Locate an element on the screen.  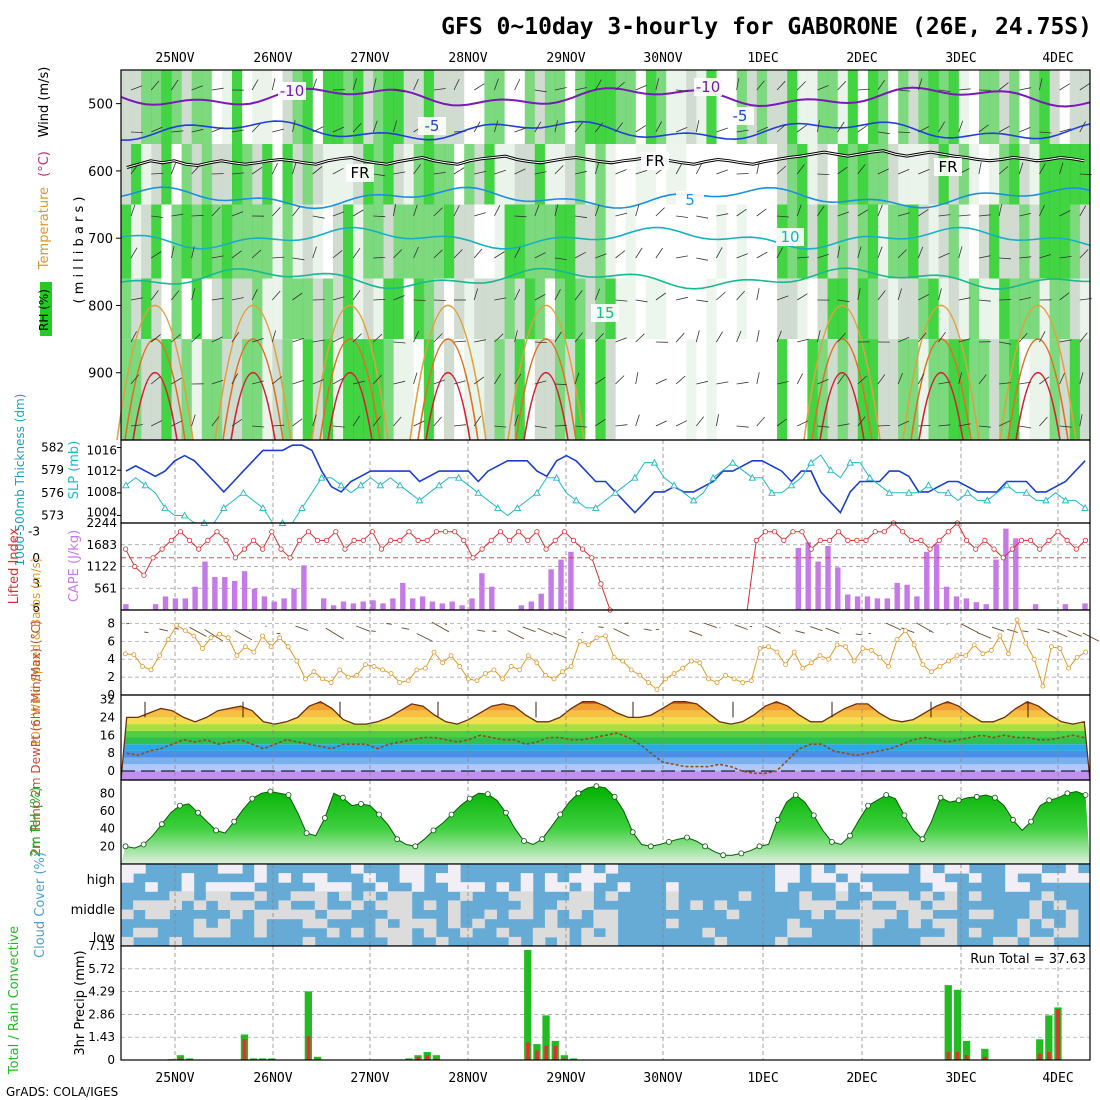
bottom-day-label-2: 27NOV is located at coordinates (369, 1078).